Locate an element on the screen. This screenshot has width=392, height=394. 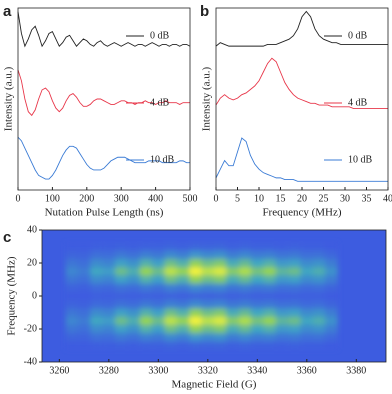
y-axis-label: Frequency (MHz) is located at coordinates (12, 295).